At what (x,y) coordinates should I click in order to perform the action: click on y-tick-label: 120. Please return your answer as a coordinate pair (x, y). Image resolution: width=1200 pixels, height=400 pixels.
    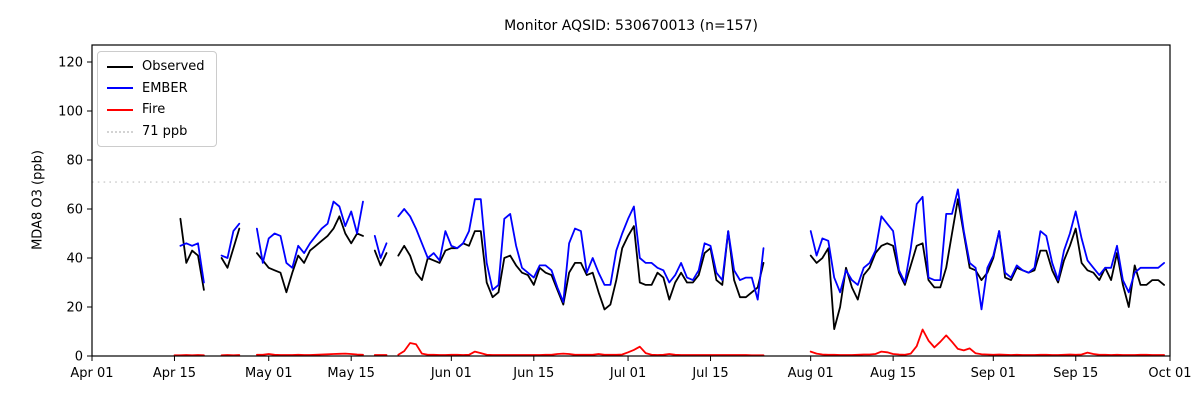
    Looking at the image, I should click on (70, 63).